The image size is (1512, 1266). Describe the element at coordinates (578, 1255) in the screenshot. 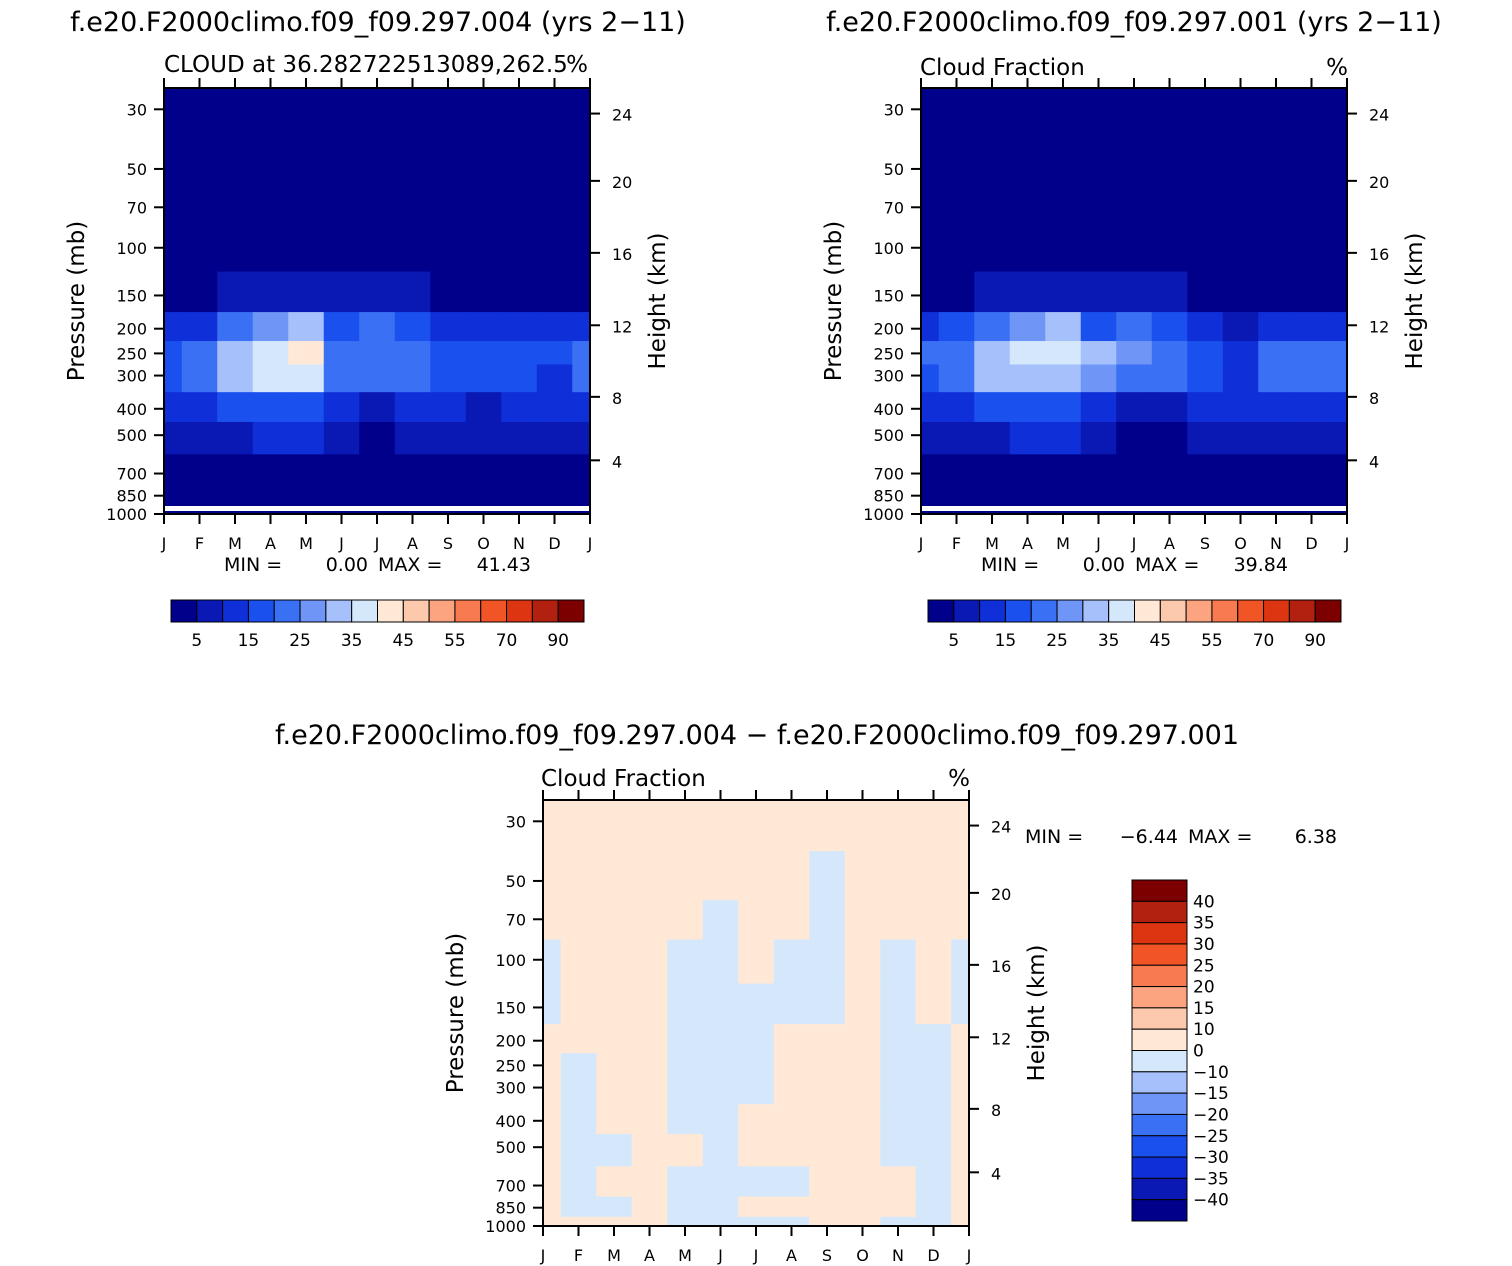

I see `x-tick-label: F` at that location.